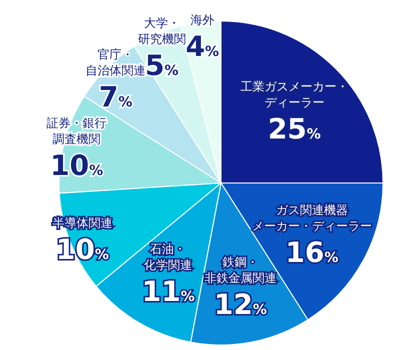  I want to click on data-label: 10%, so click(77, 165).